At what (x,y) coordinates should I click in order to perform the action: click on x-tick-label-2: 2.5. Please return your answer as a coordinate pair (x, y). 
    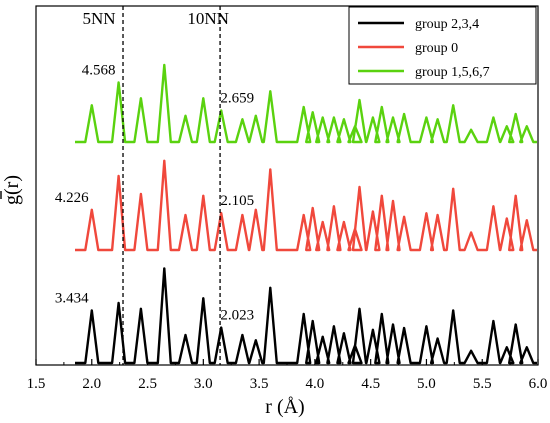
    Looking at the image, I should click on (147, 384).